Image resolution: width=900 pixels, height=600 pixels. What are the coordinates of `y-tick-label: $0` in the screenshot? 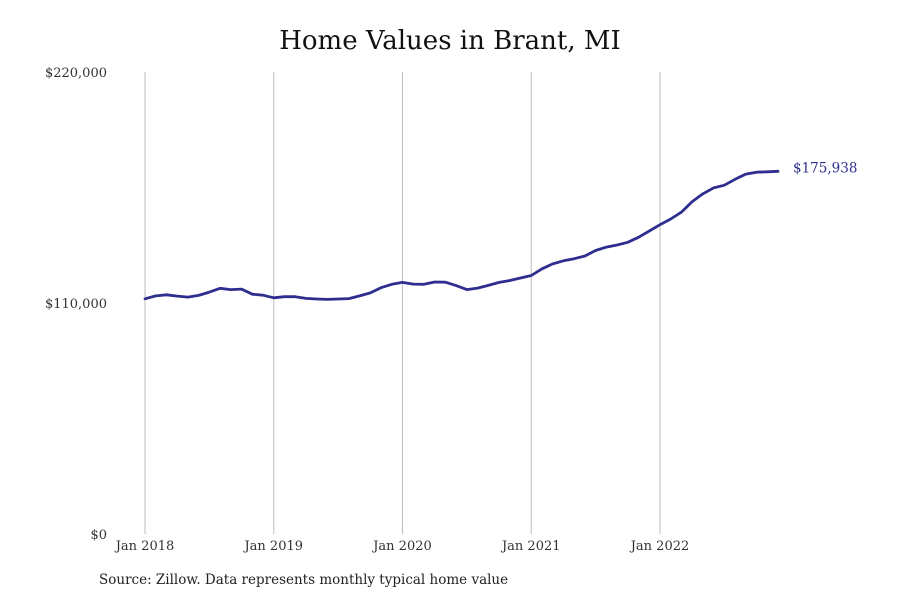 It's located at (98, 535).